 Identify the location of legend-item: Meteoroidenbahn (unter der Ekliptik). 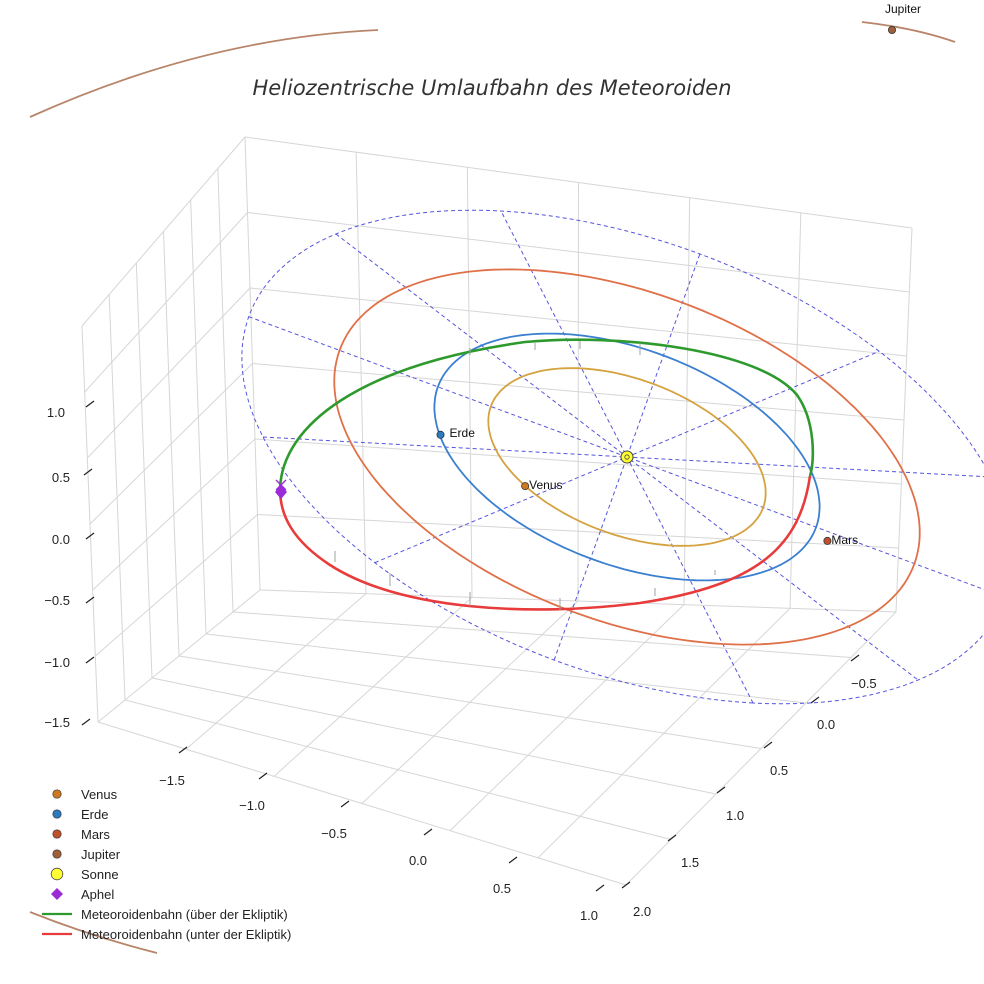
(166, 934).